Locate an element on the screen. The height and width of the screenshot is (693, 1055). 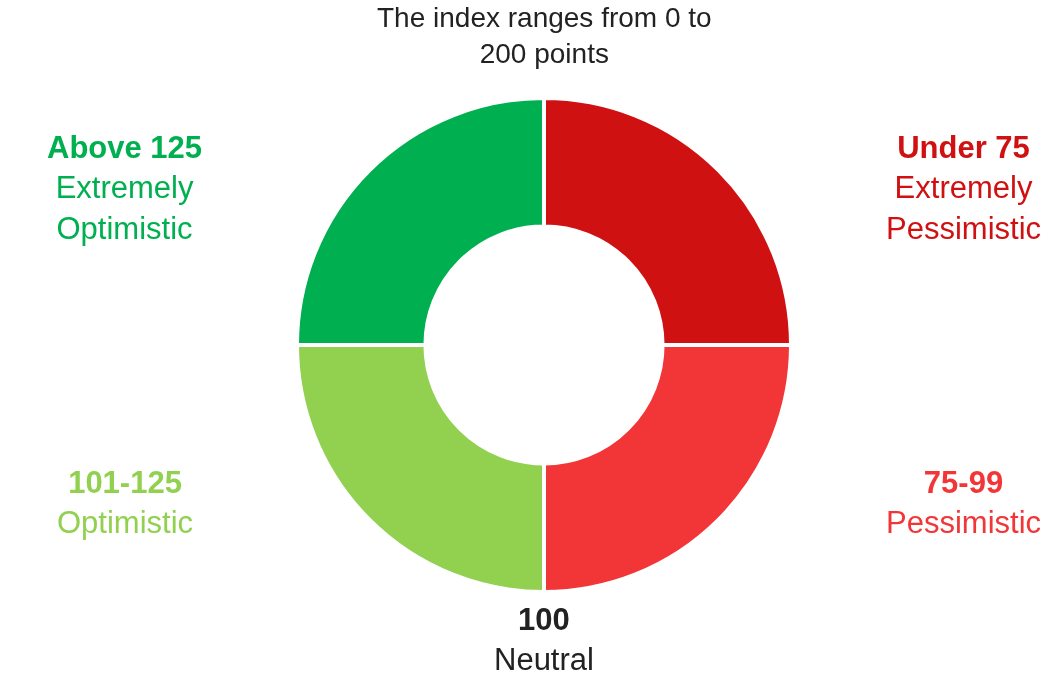
text: 100 Neutral is located at coordinates (544, 640).